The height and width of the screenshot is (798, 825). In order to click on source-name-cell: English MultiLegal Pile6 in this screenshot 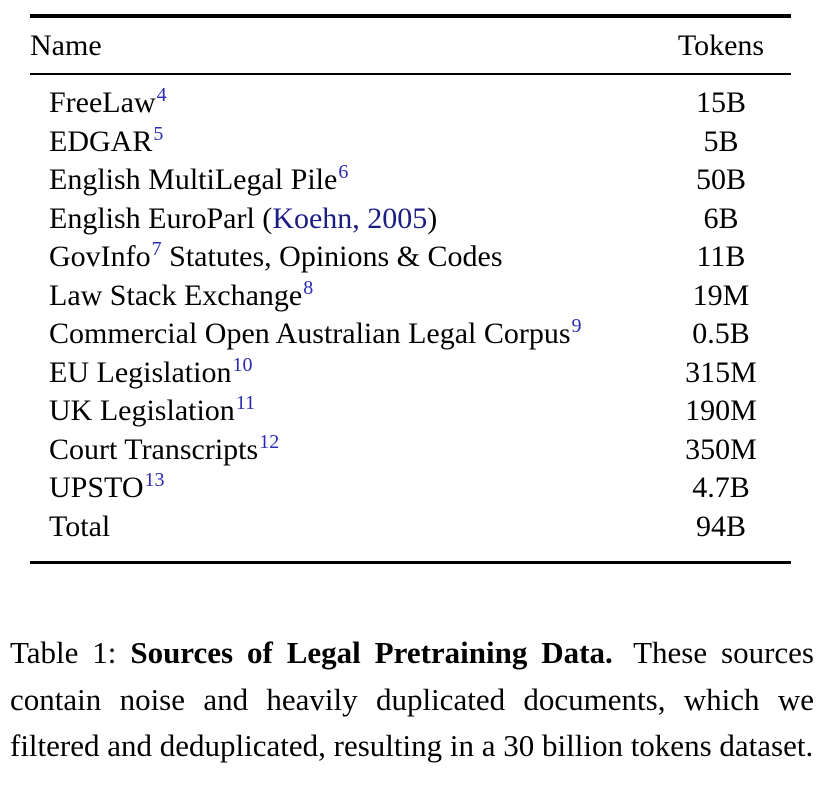, I will do `click(199, 178)`.